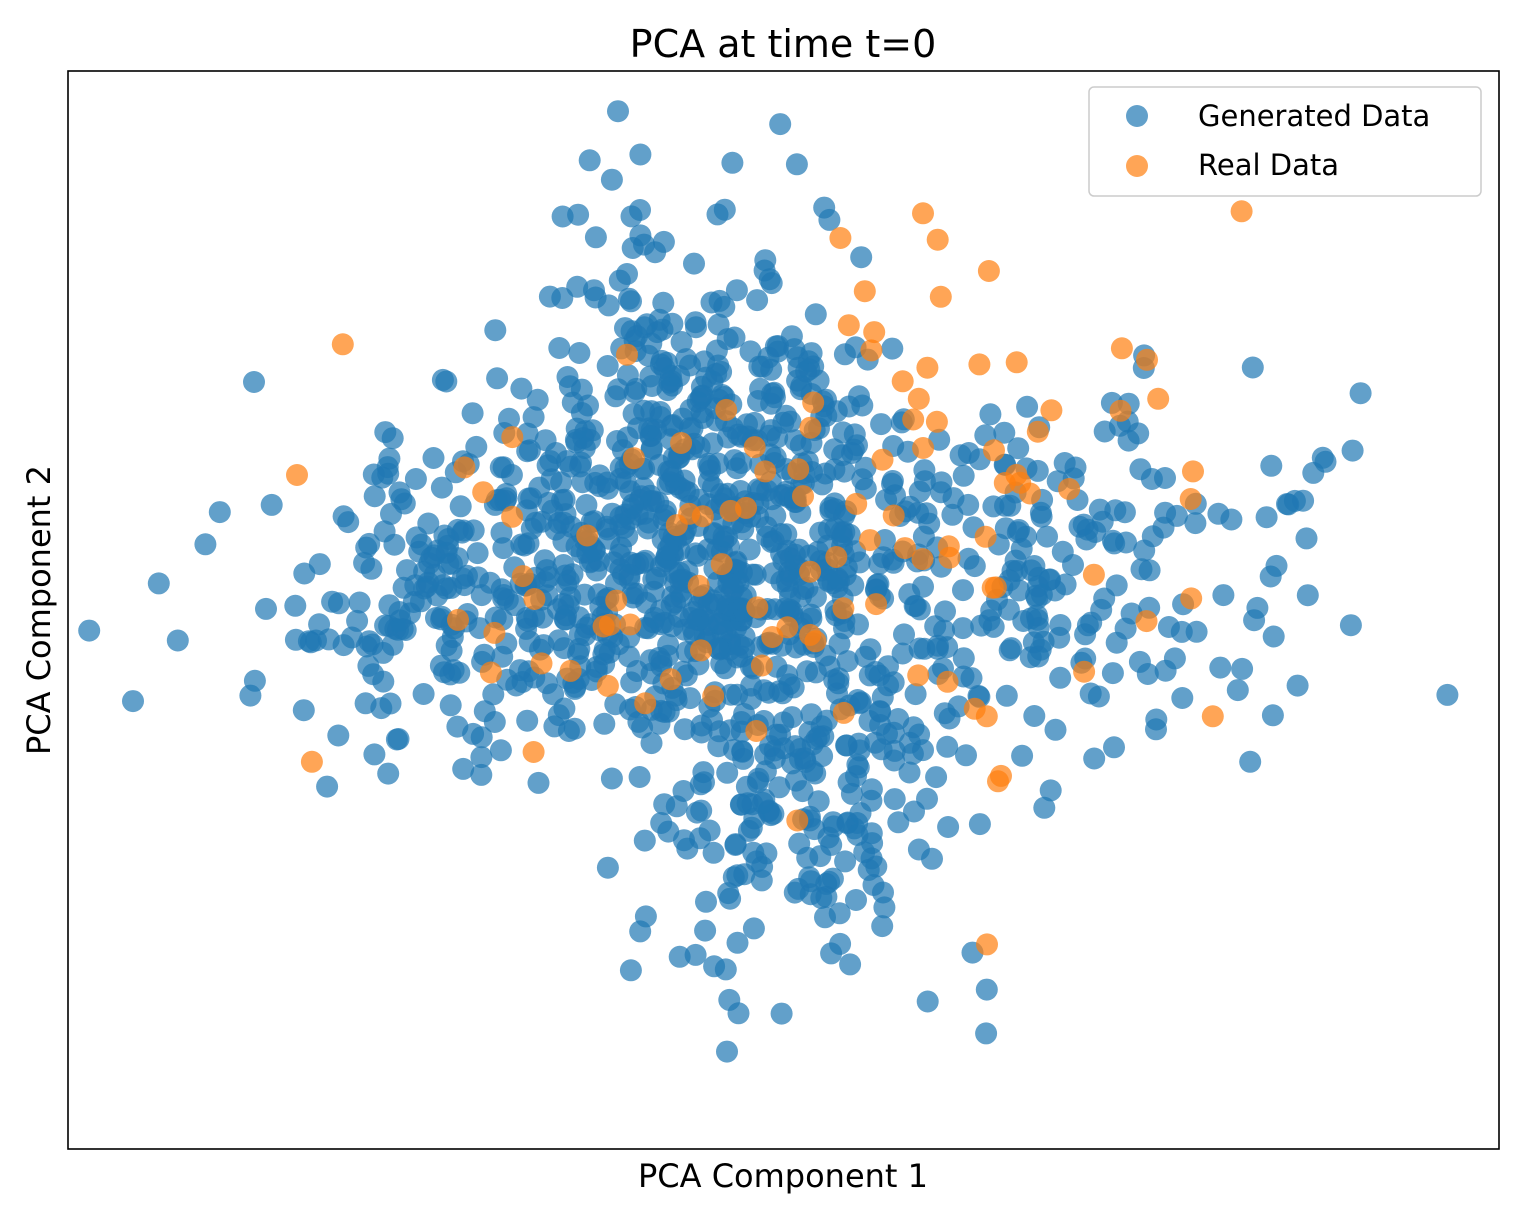  I want to click on legend-marker-generated-data, so click(1137, 116).